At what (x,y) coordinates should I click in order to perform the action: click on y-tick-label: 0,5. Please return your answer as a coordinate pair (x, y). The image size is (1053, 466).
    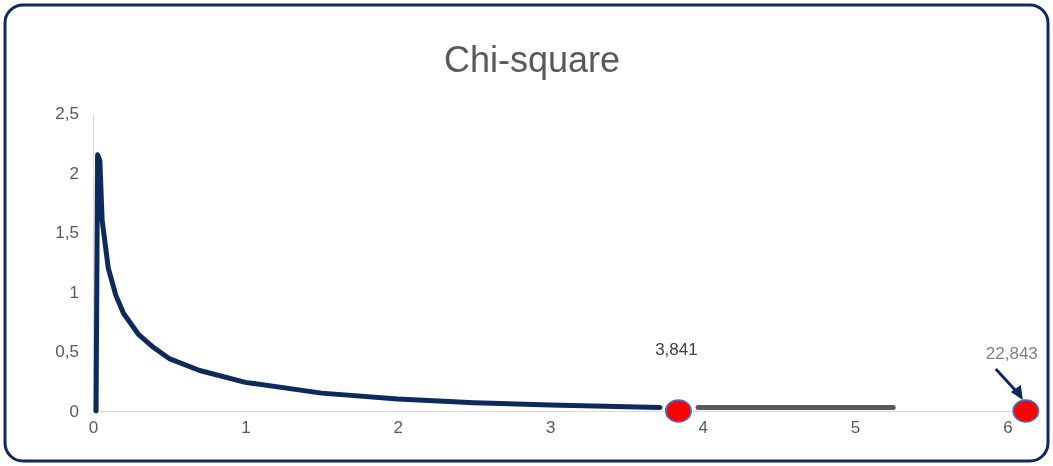
    Looking at the image, I should click on (67, 352).